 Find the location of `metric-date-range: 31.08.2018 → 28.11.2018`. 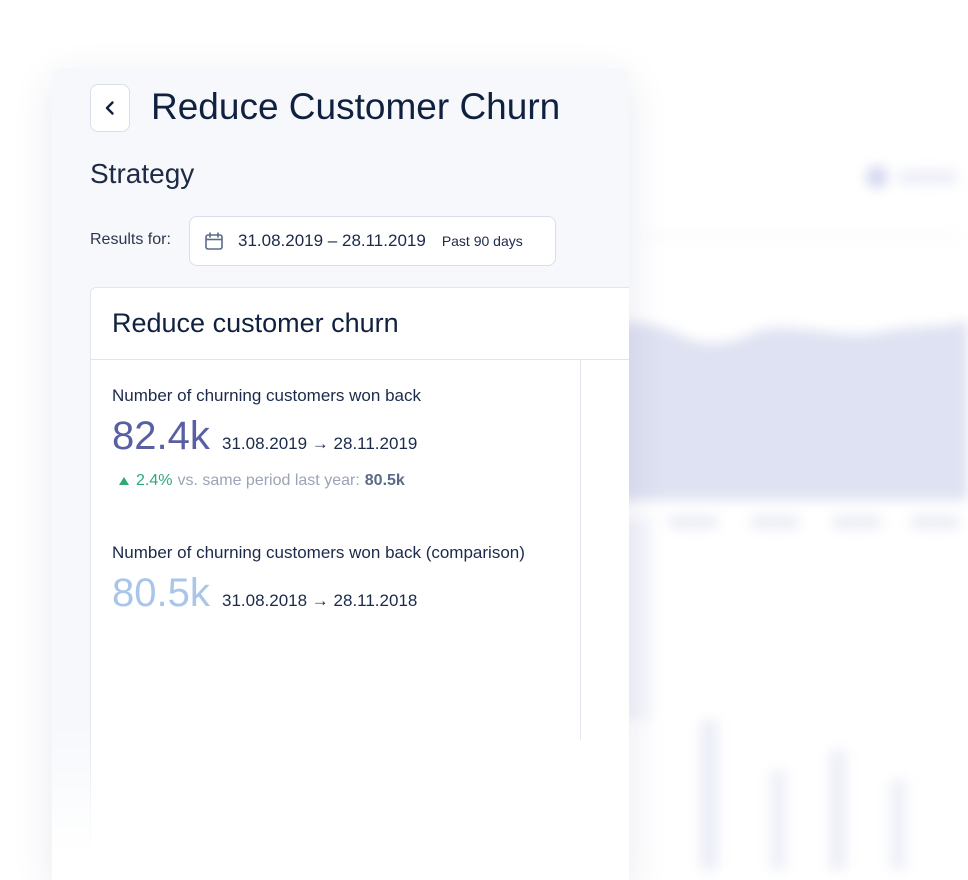

metric-date-range: 31.08.2018 → 28.11.2018 is located at coordinates (320, 600).